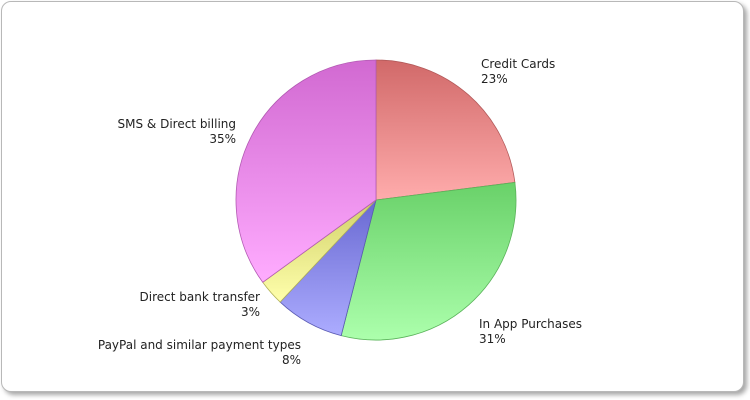 This screenshot has height=400, width=750. Describe the element at coordinates (177, 124) in the screenshot. I see `slice-label: SMS & Direct billing` at that location.